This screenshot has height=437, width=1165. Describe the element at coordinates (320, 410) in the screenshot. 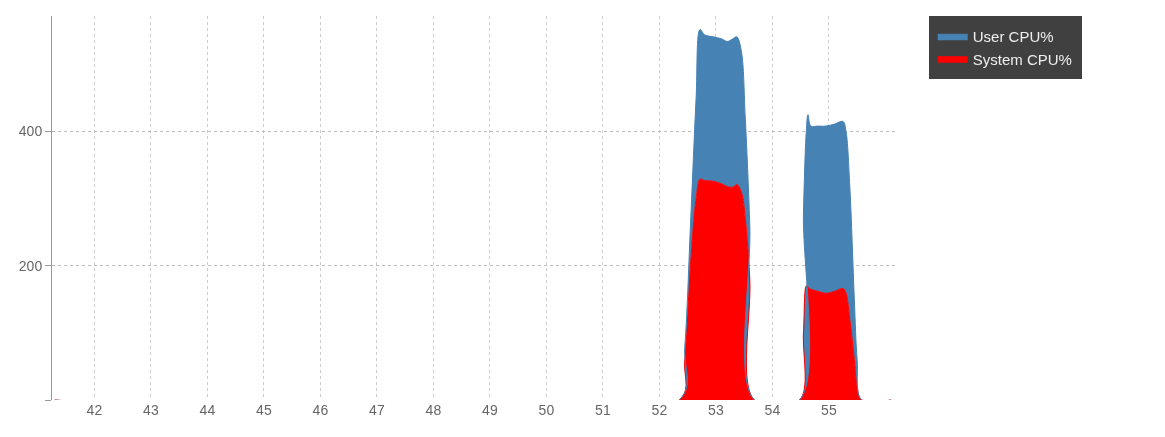

I see `x-tick-label: 46` at that location.